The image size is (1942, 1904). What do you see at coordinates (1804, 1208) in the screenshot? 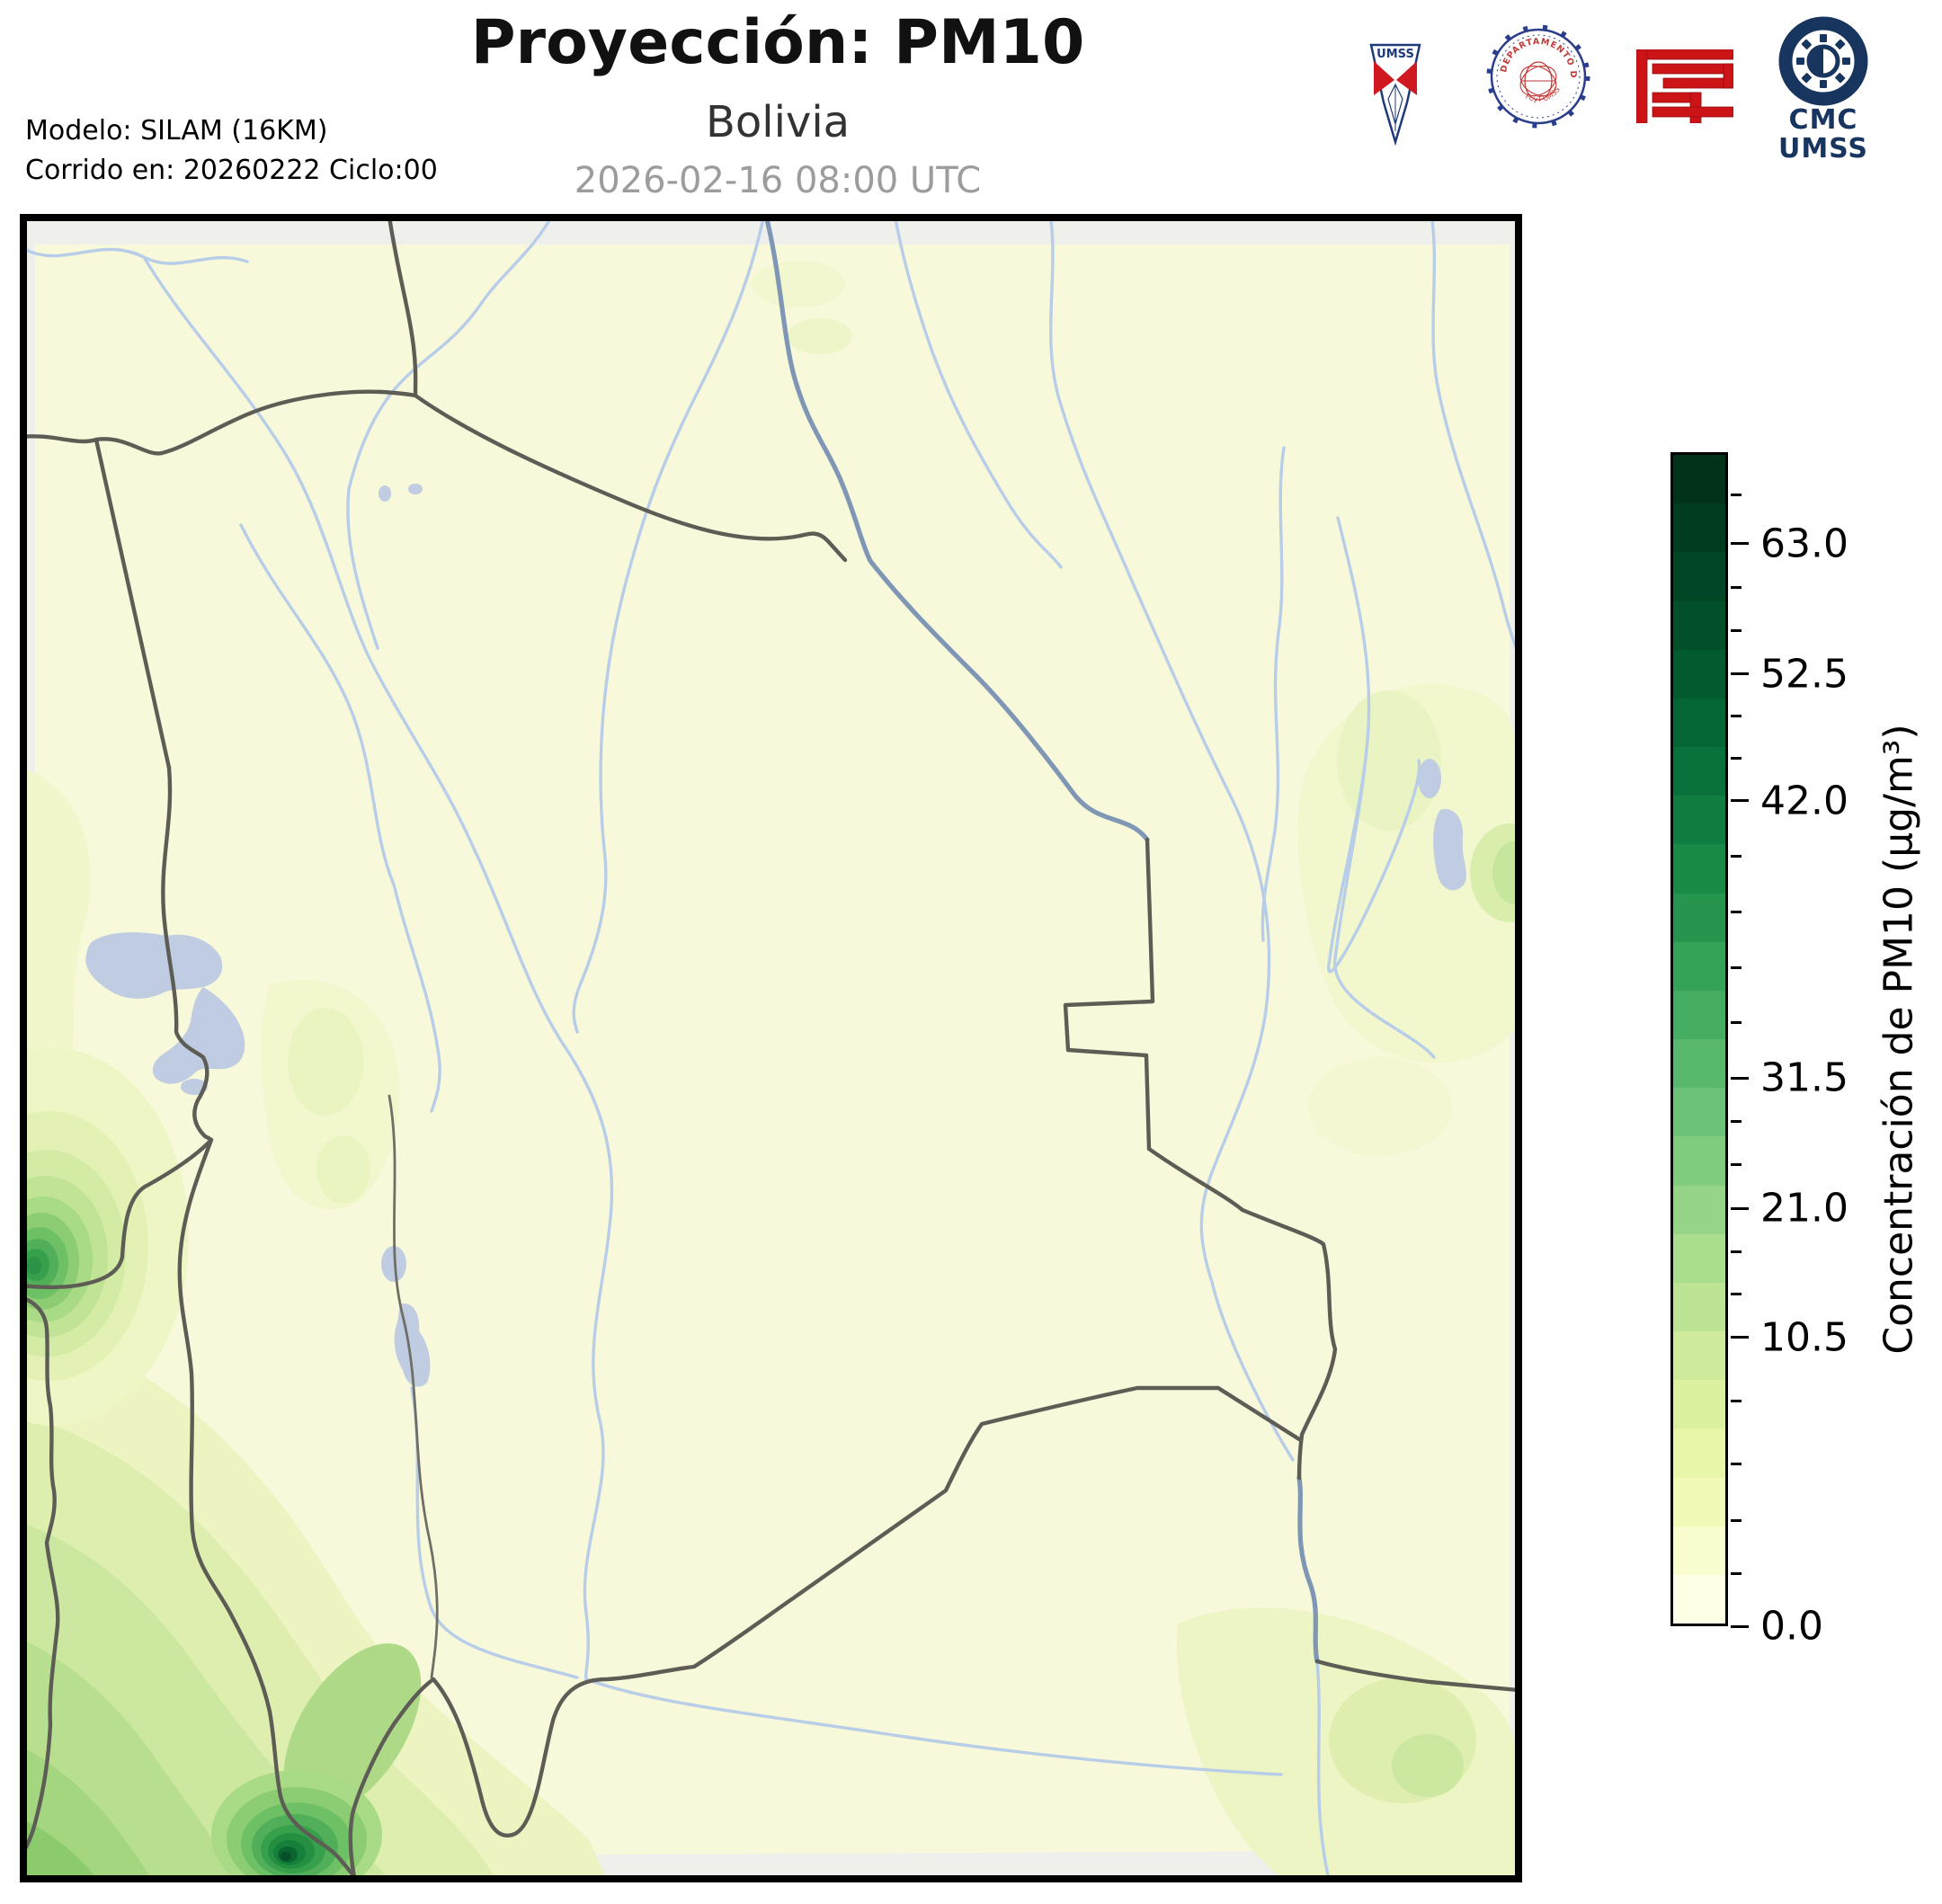
I see `colorbar-tick-label: 21.0` at bounding box center [1804, 1208].